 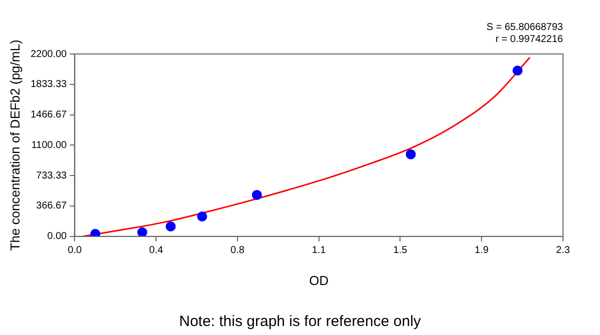 What do you see at coordinates (75, 250) in the screenshot?
I see `x-tick-label: 0.0` at bounding box center [75, 250].